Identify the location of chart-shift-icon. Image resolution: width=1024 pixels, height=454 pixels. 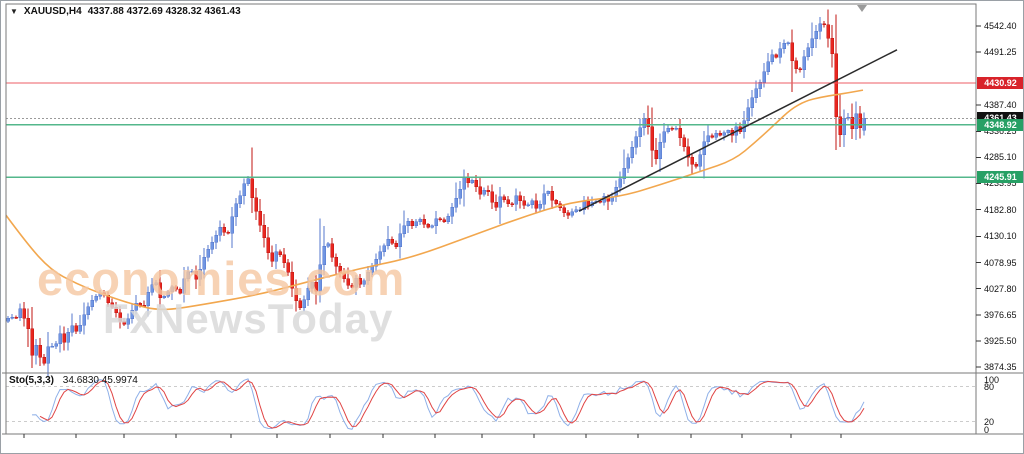
(862, 8).